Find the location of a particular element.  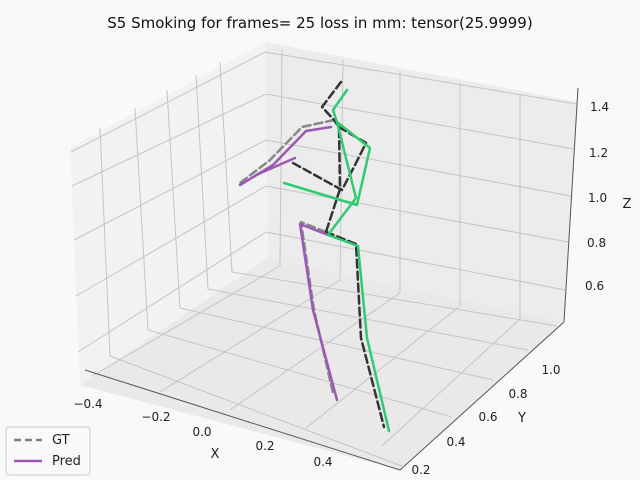

z-tick-label: 0.8 is located at coordinates (596, 243).